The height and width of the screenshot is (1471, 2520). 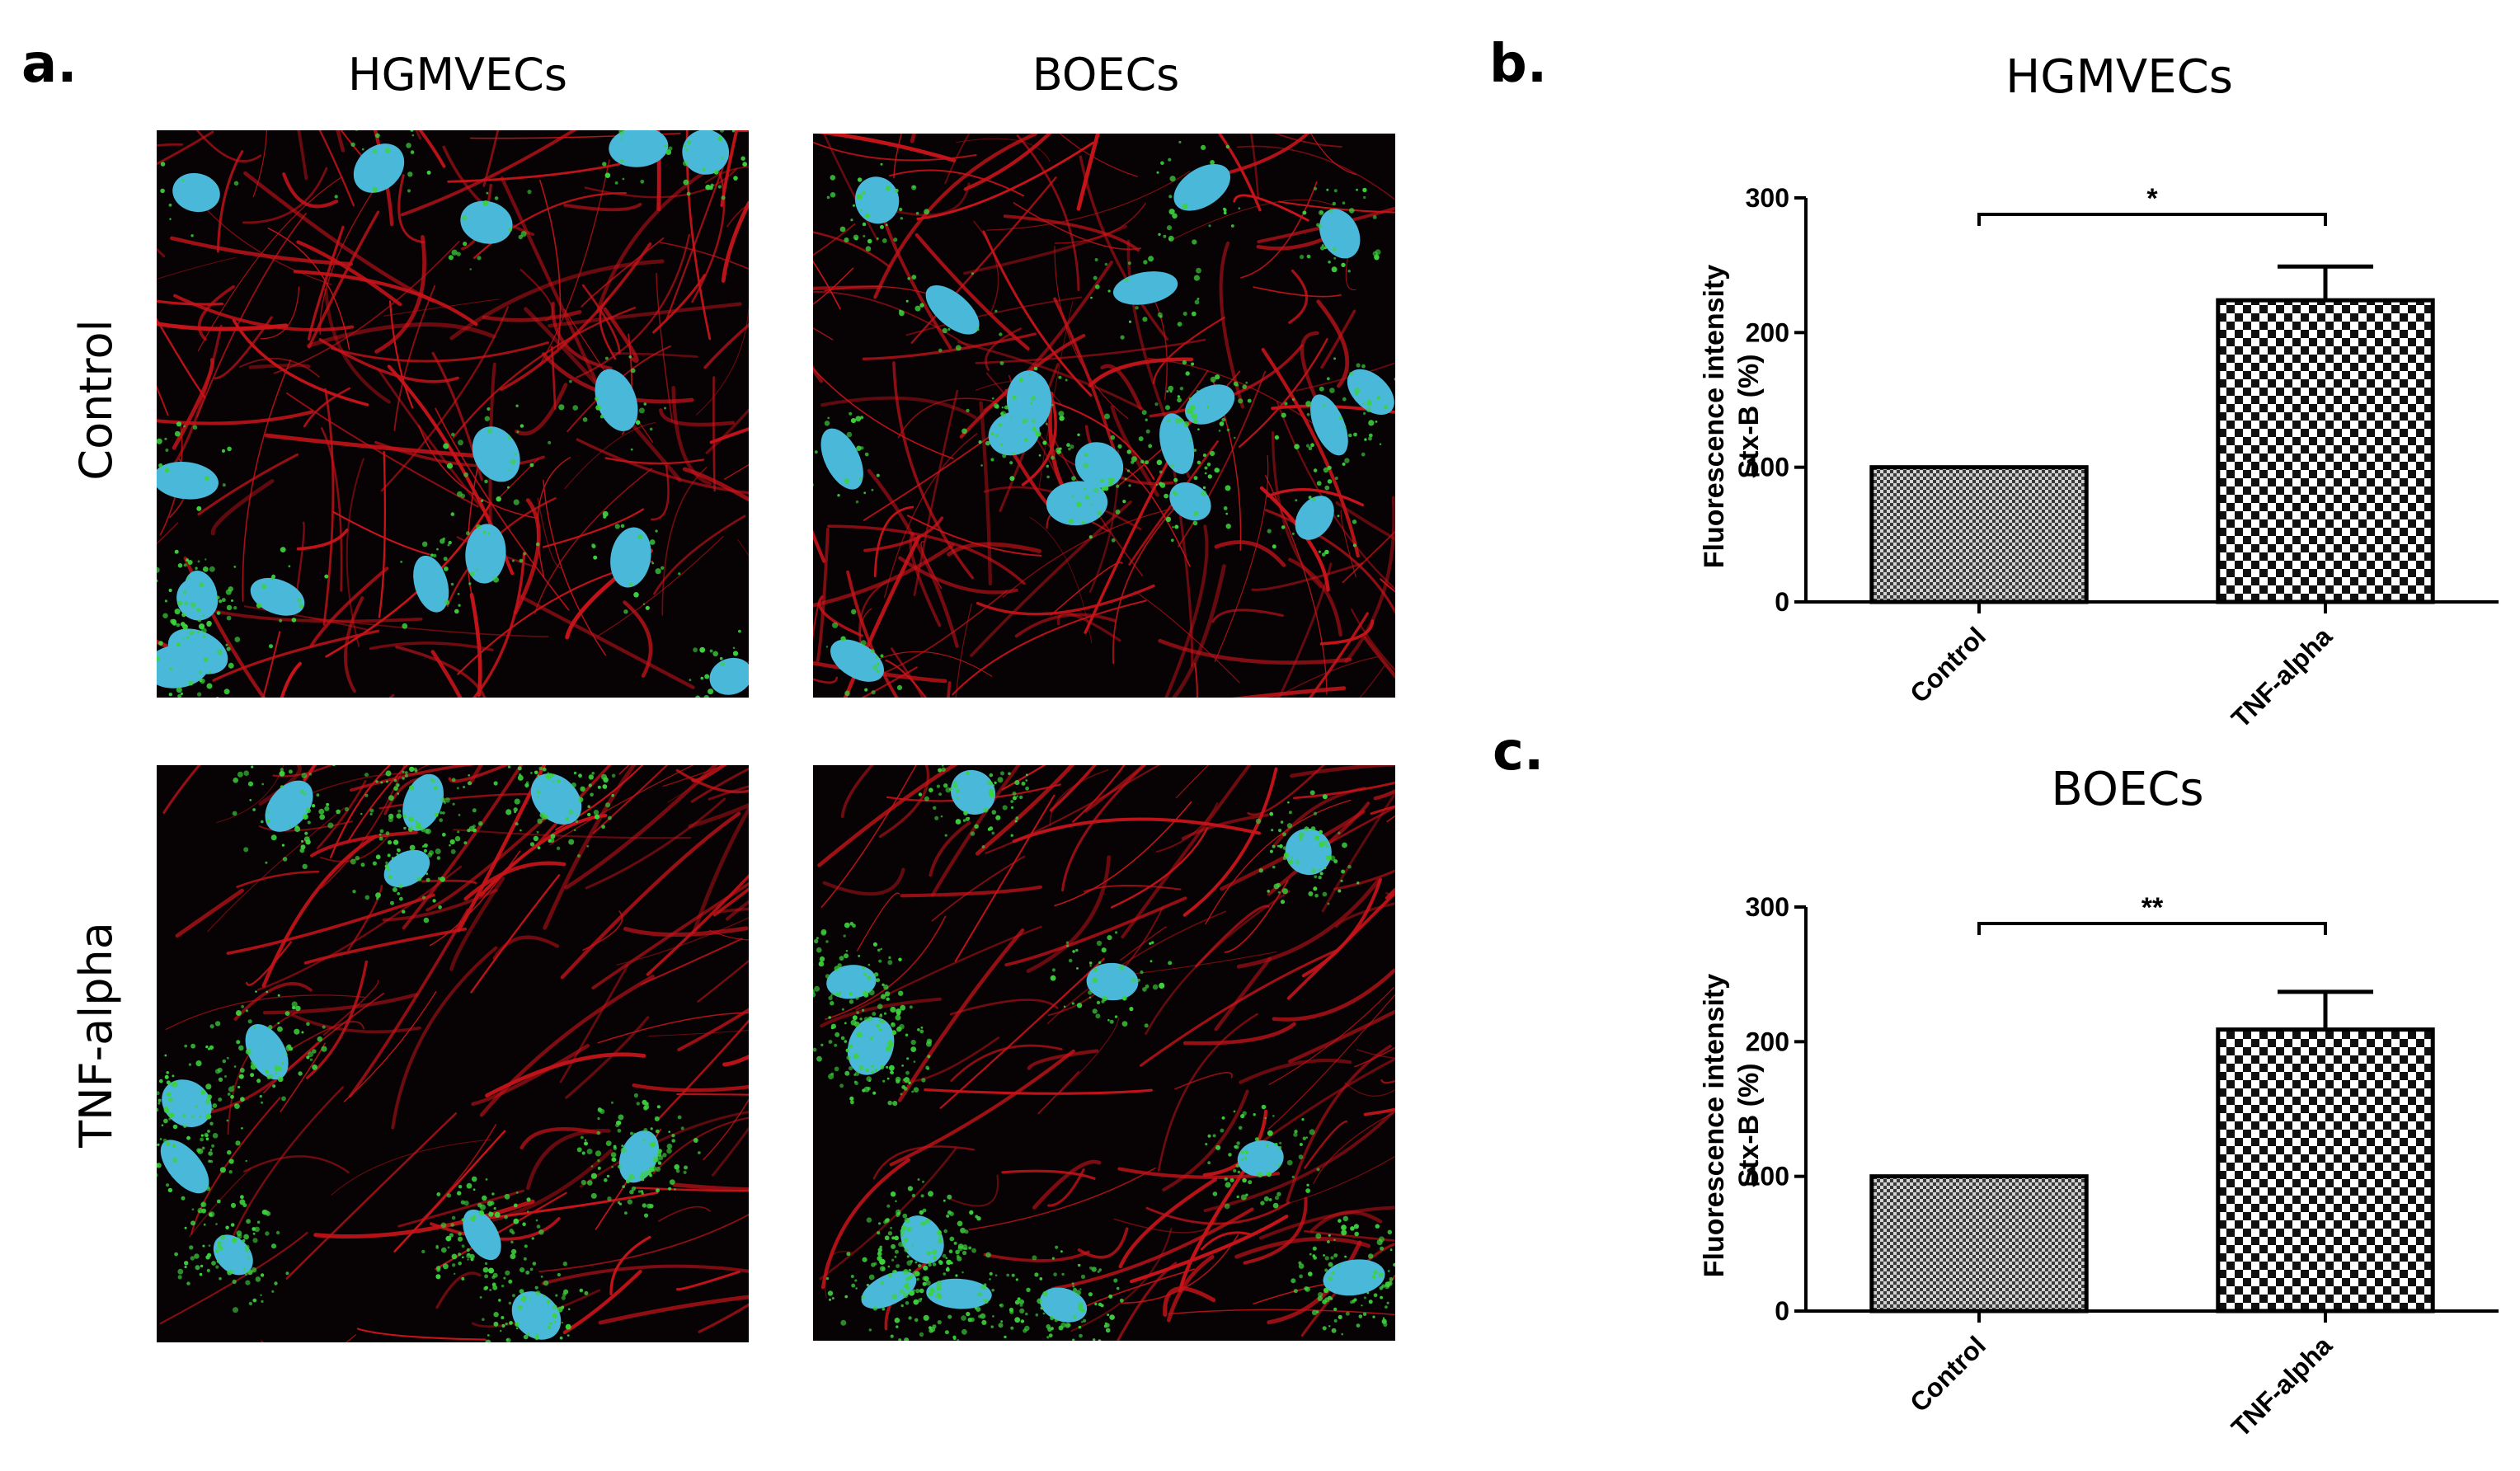 I want to click on micrograph-hgmvecs-tnf-alpha, so click(x=453, y=1053).